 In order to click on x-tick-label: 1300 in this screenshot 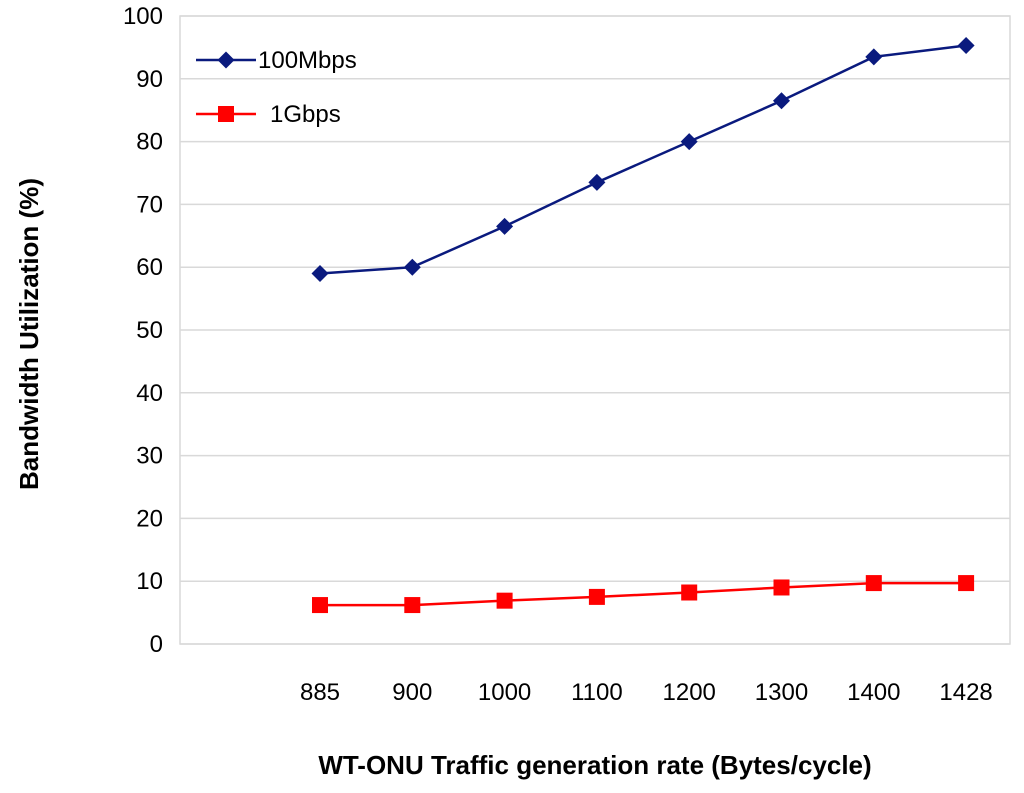, I will do `click(781, 692)`.